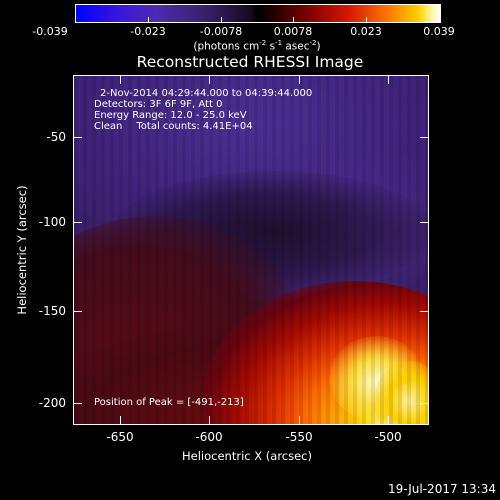 This screenshot has height=500, width=500. What do you see at coordinates (388, 437) in the screenshot?
I see `x-tick-label: -500` at bounding box center [388, 437].